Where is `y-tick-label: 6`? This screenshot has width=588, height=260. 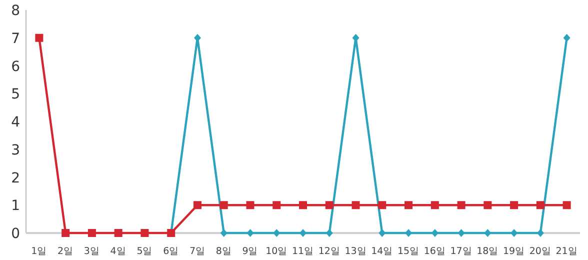 y-tick-label: 6 is located at coordinates (15, 66).